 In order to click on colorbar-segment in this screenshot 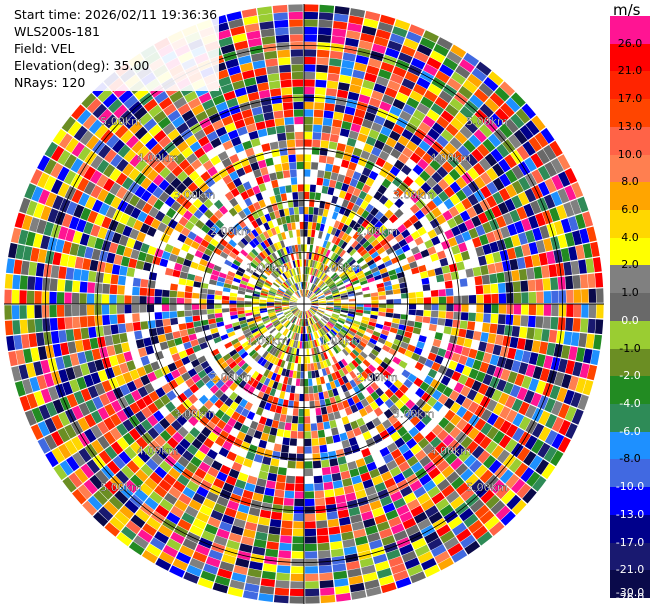, I will do `click(630, 584)`.